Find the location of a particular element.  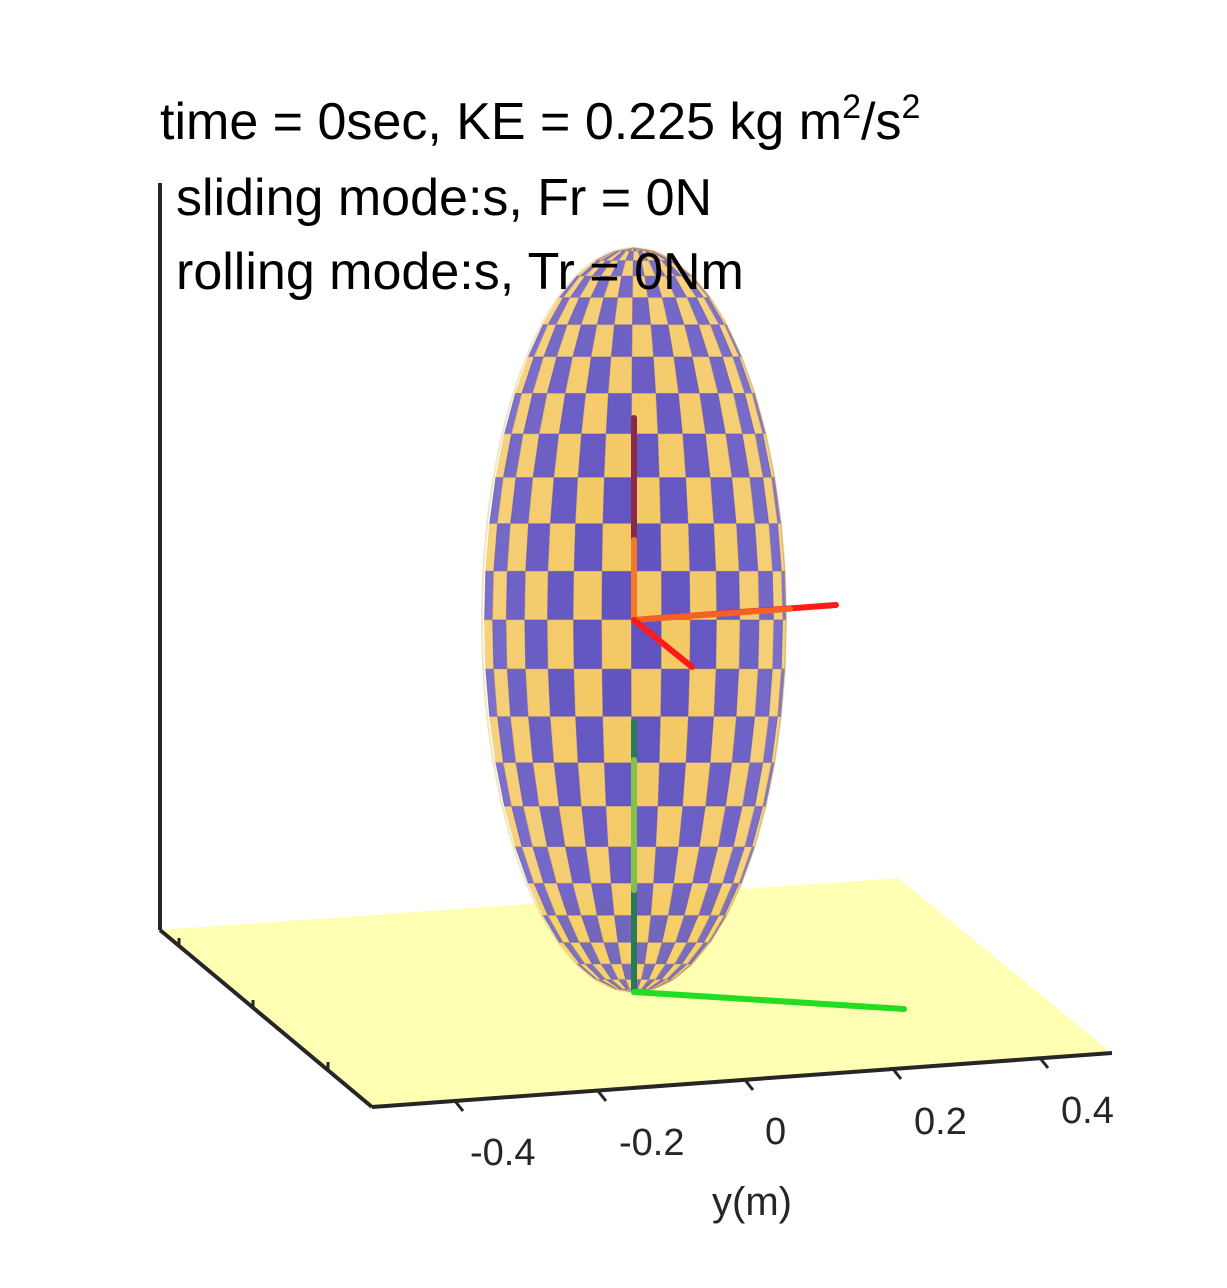

ellipsoid-body is located at coordinates (634, 620).